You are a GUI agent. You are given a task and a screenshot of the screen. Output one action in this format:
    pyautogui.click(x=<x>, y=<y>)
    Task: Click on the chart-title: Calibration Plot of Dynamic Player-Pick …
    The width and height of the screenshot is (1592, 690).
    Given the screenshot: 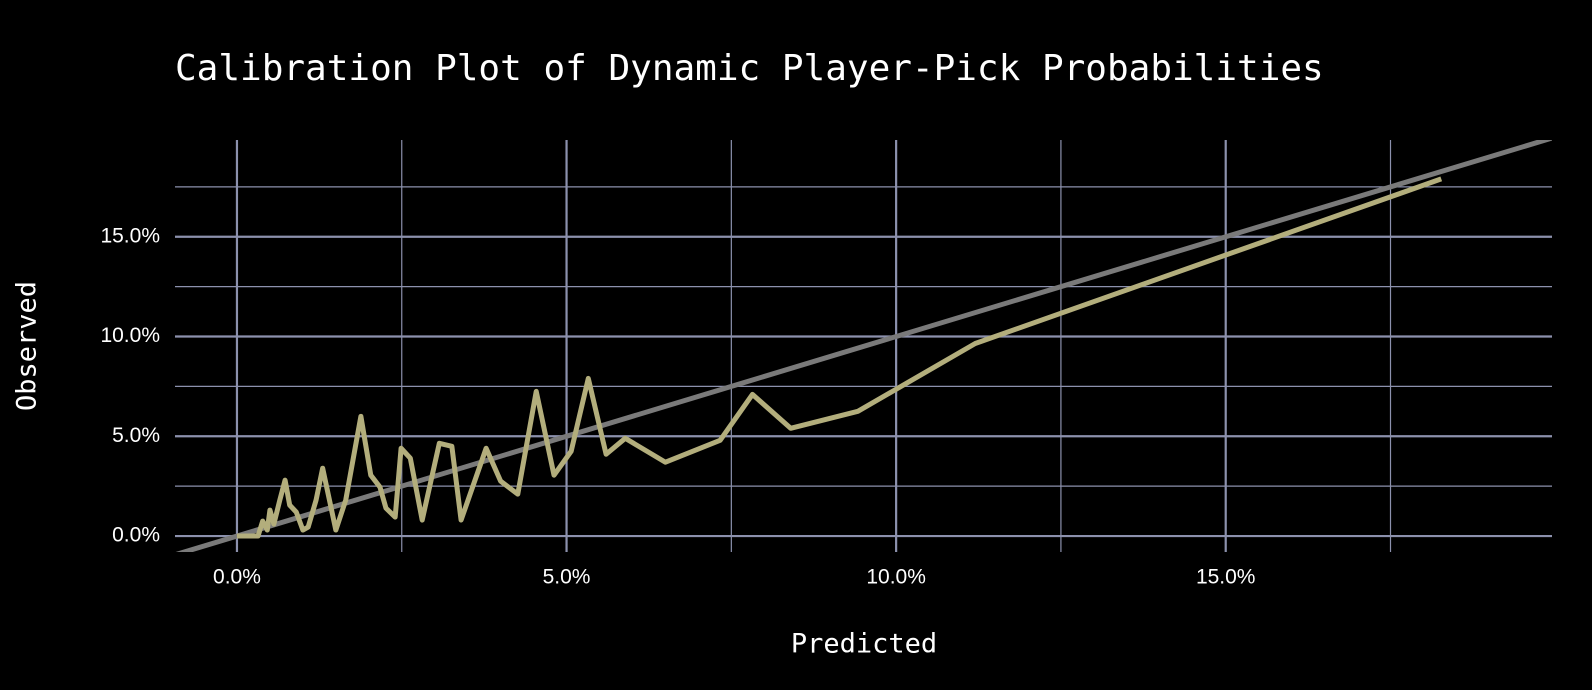 What is the action you would take?
    pyautogui.click(x=749, y=68)
    